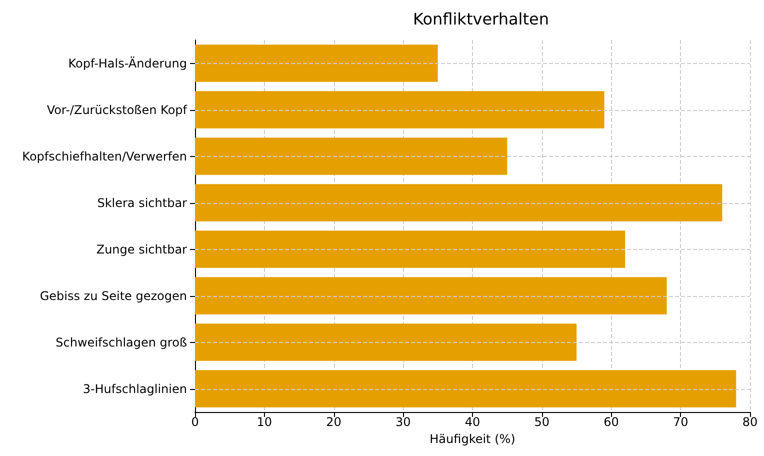 Image resolution: width=764 pixels, height=456 pixels. Describe the element at coordinates (142, 203) in the screenshot. I see `y-tick-label: Sklera sichtbar` at that location.